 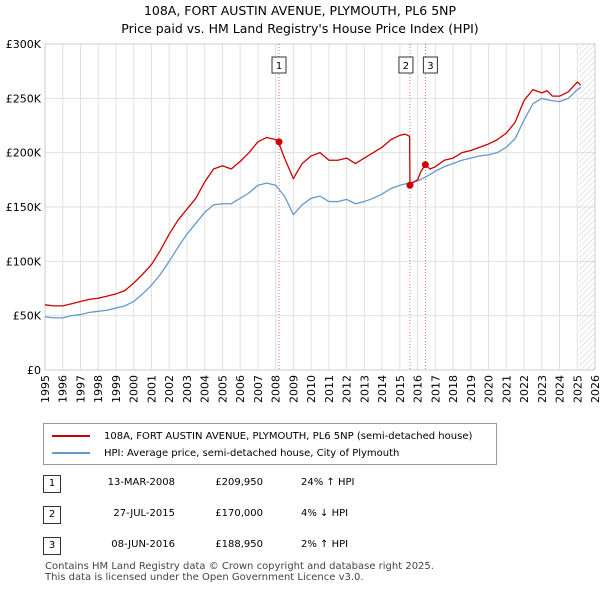 What do you see at coordinates (71, 436) in the screenshot?
I see `price-line-swatch` at bounding box center [71, 436].